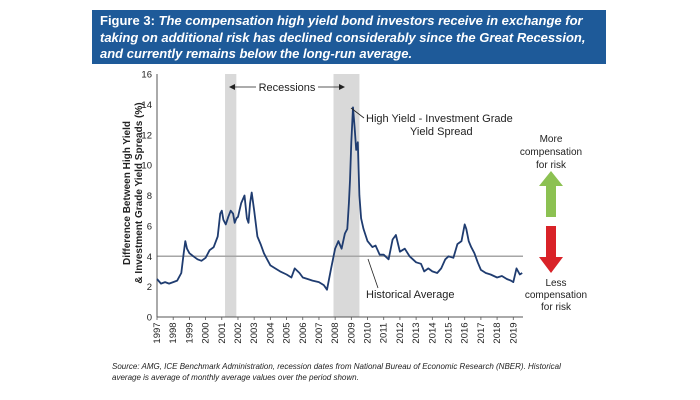 The height and width of the screenshot is (400, 700). What do you see at coordinates (146, 197) in the screenshot?
I see `y-tick-labels: 0 2 4 6 8 10 12 14 16` at bounding box center [146, 197].